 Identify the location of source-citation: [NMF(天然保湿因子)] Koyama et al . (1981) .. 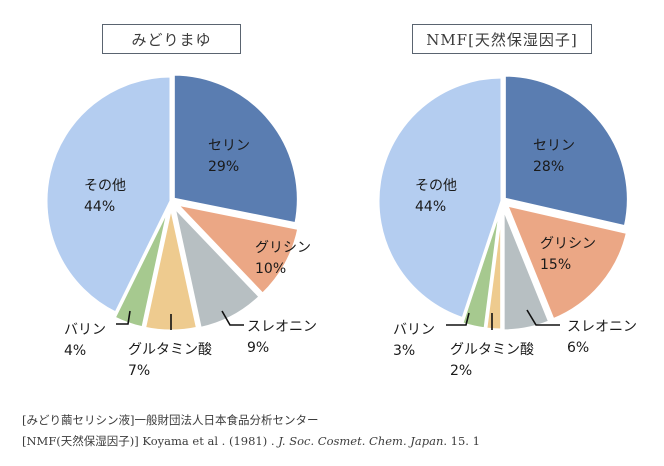
(150, 441).